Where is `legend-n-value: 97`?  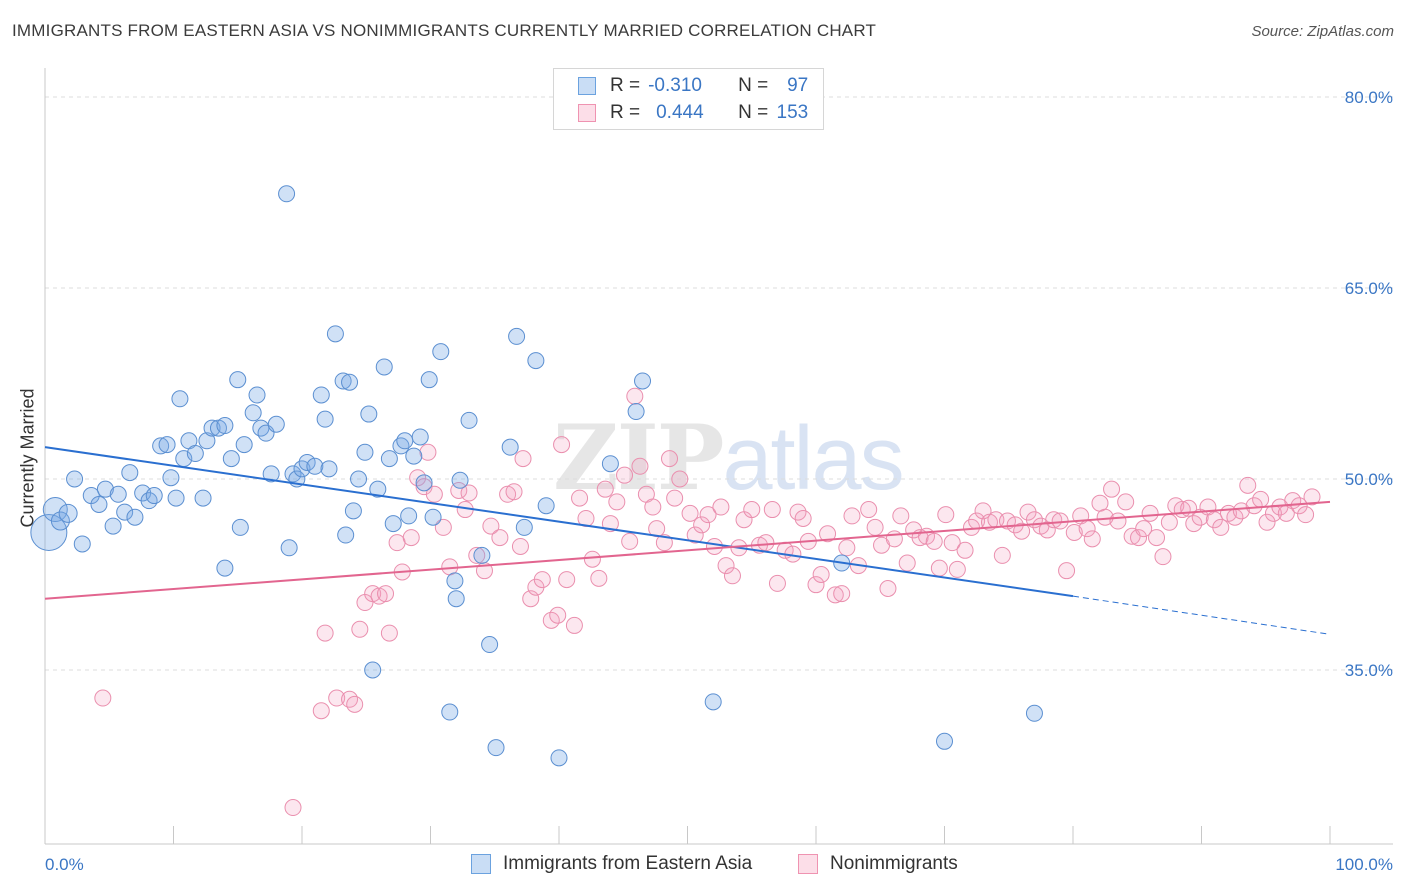 legend-n-value: 97 is located at coordinates (798, 85).